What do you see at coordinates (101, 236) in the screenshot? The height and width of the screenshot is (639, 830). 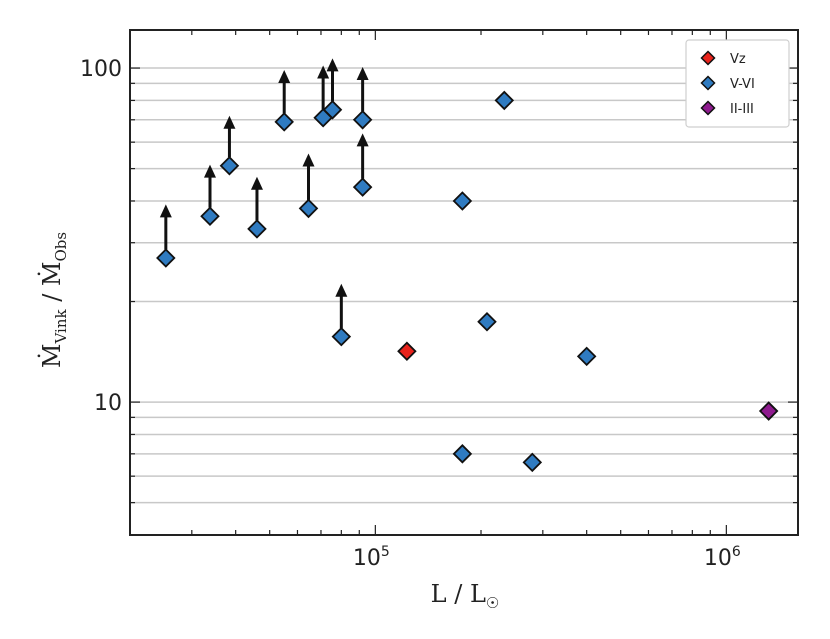 I see `y-tick-labels: 10 100` at bounding box center [101, 236].